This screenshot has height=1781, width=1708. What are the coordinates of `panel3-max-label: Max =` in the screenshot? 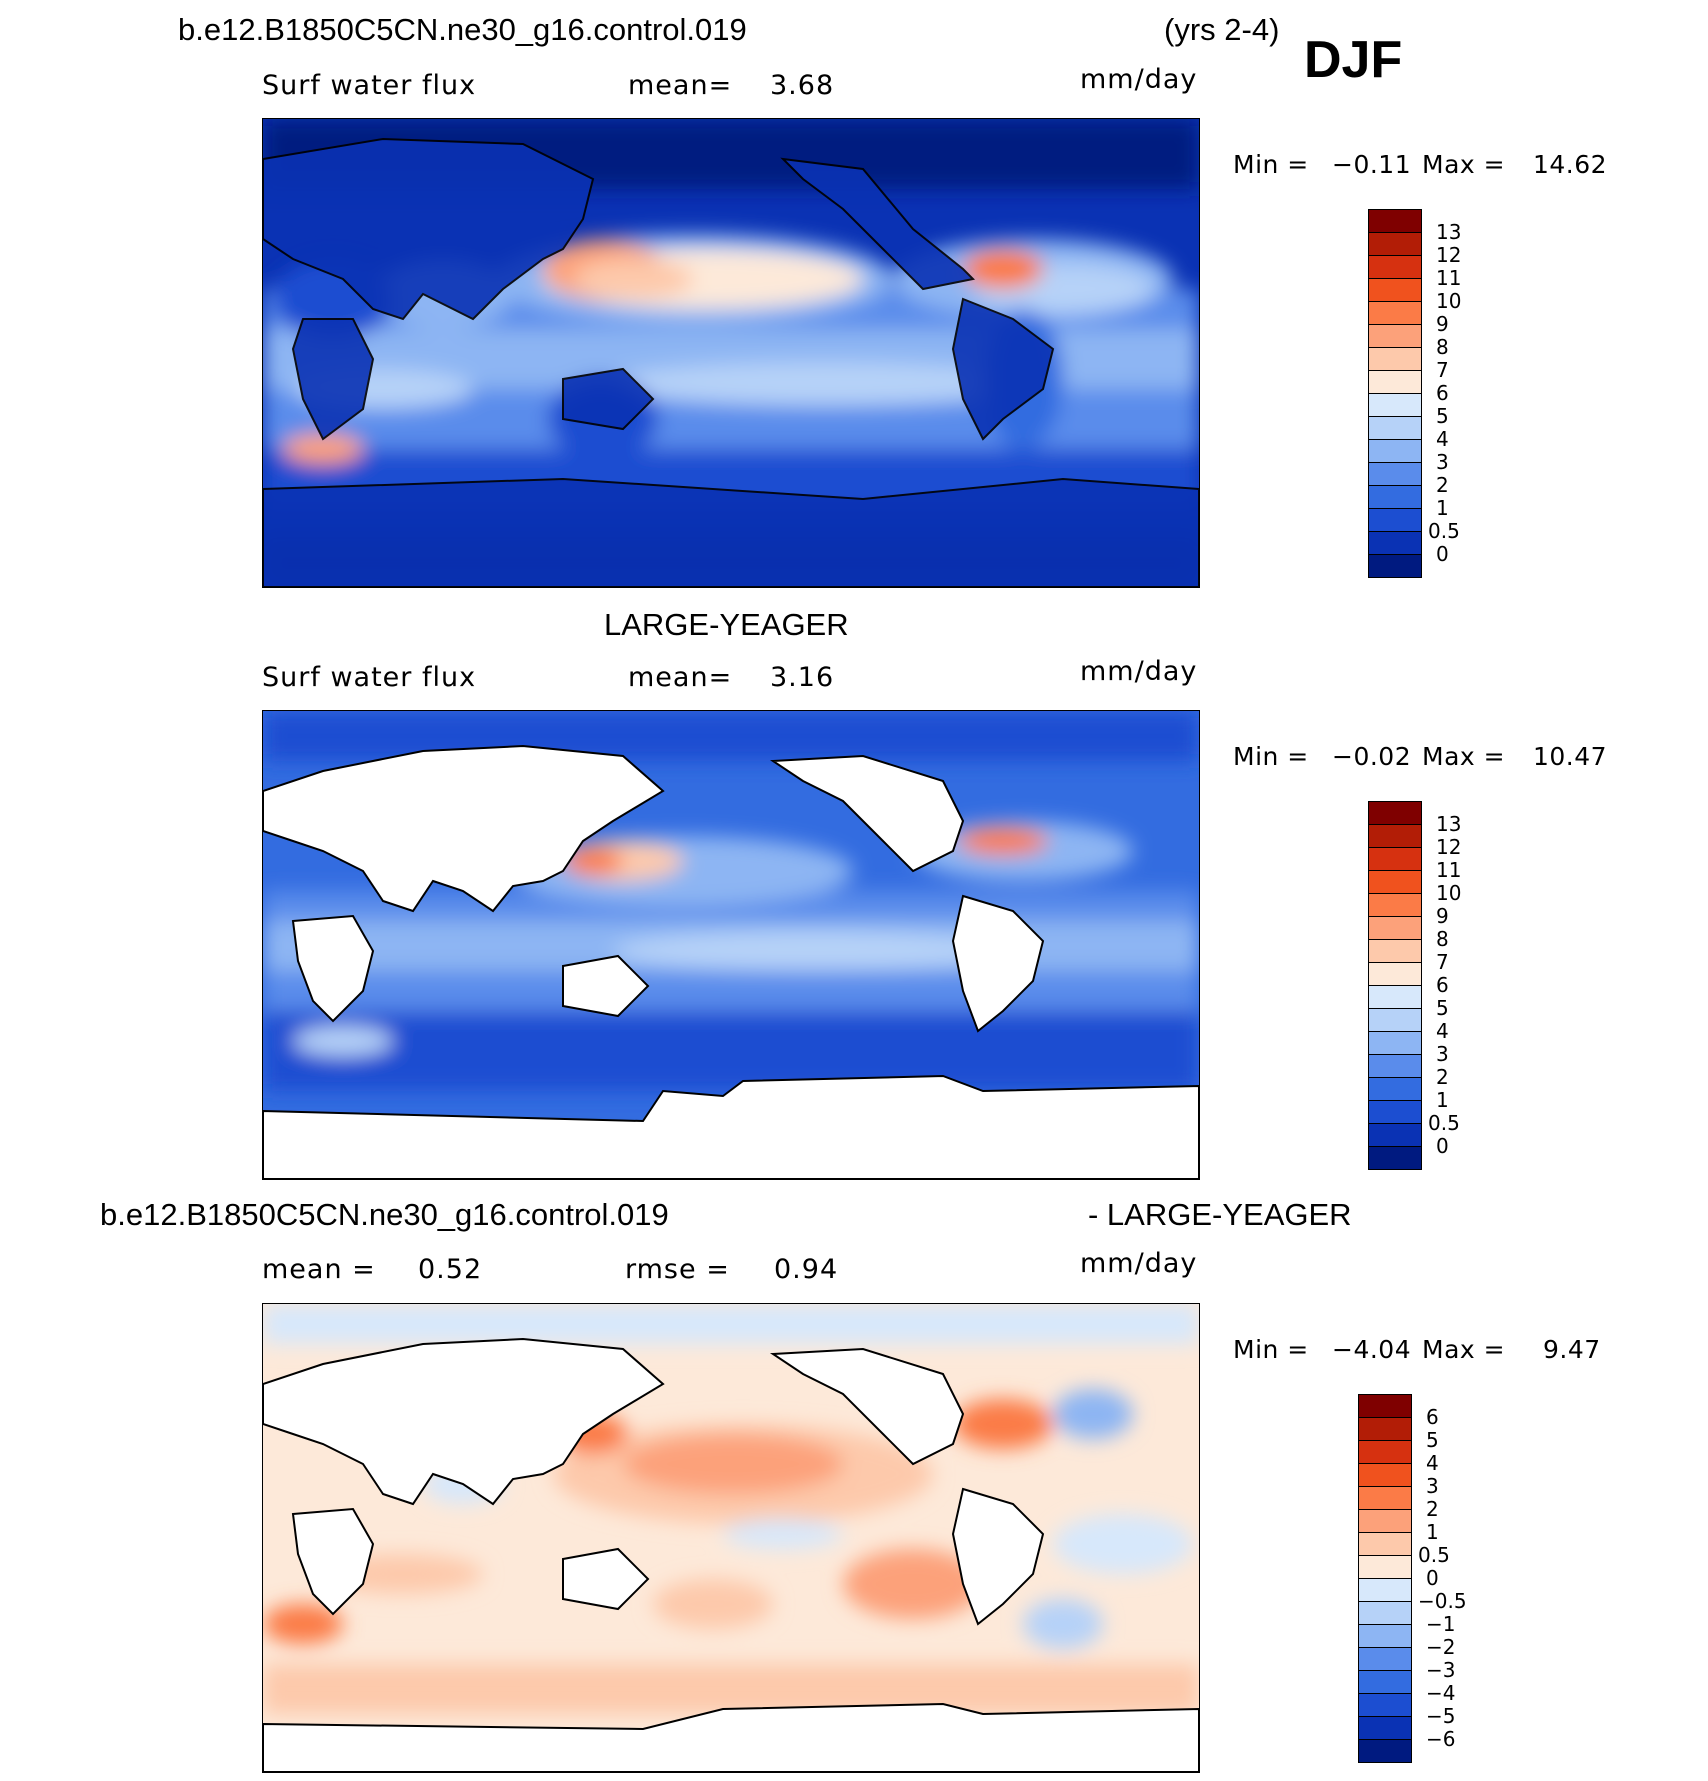 It's located at (1464, 1349).